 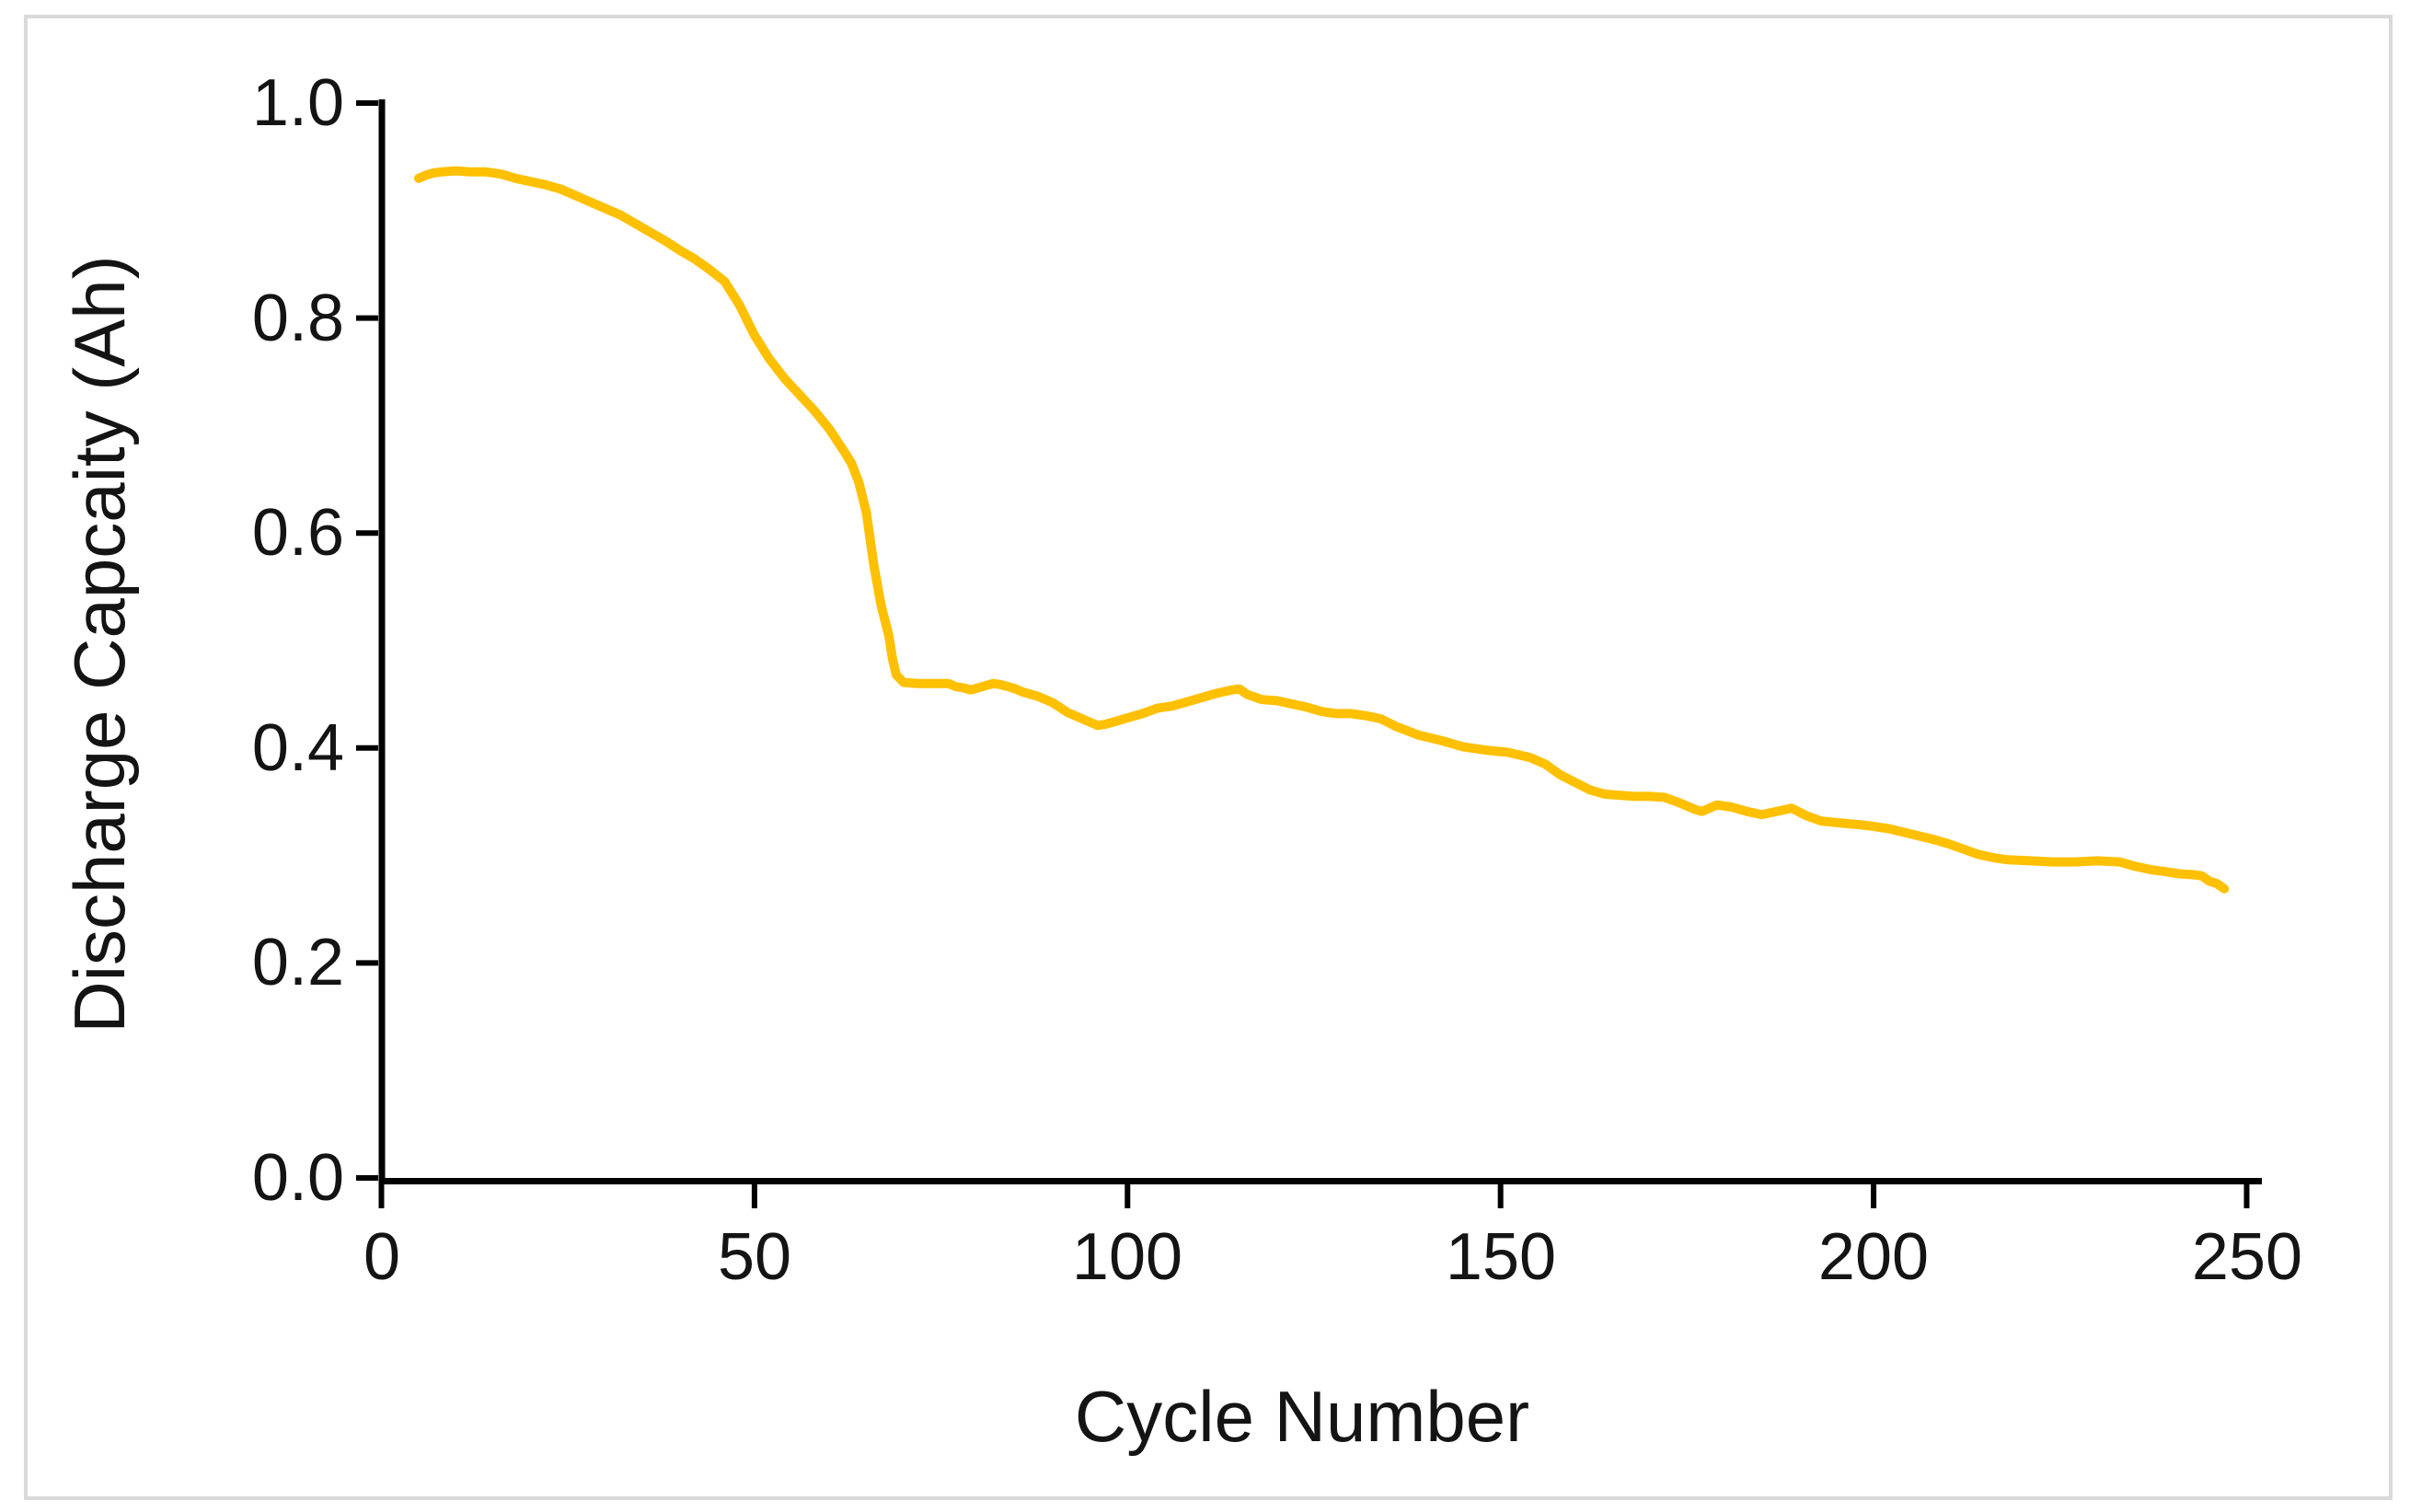 I want to click on y-tick-label: 0.6, so click(x=297, y=533).